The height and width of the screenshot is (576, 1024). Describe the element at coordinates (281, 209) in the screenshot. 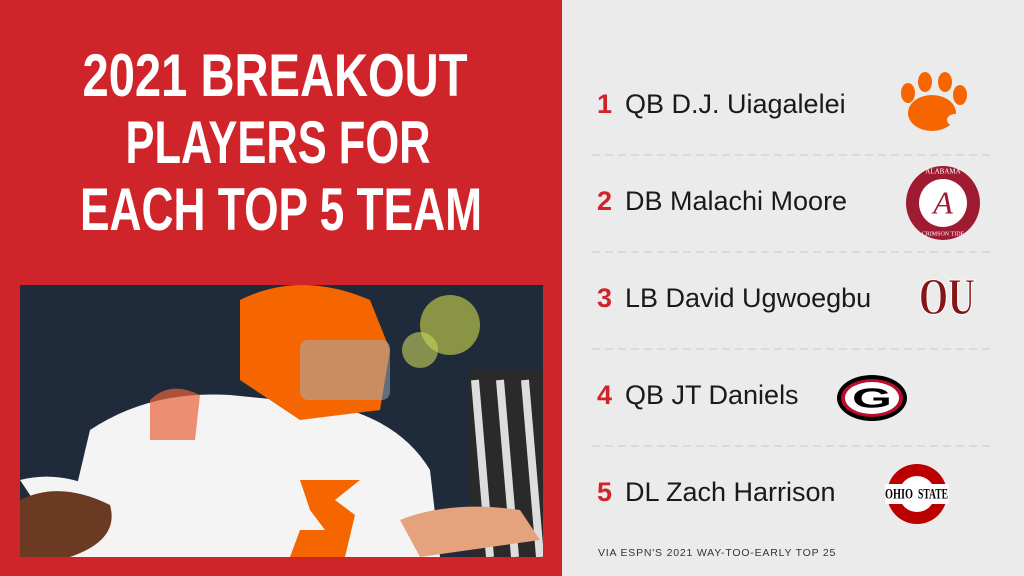

I see `title-line: EACH TOP 5 TEAM` at that location.